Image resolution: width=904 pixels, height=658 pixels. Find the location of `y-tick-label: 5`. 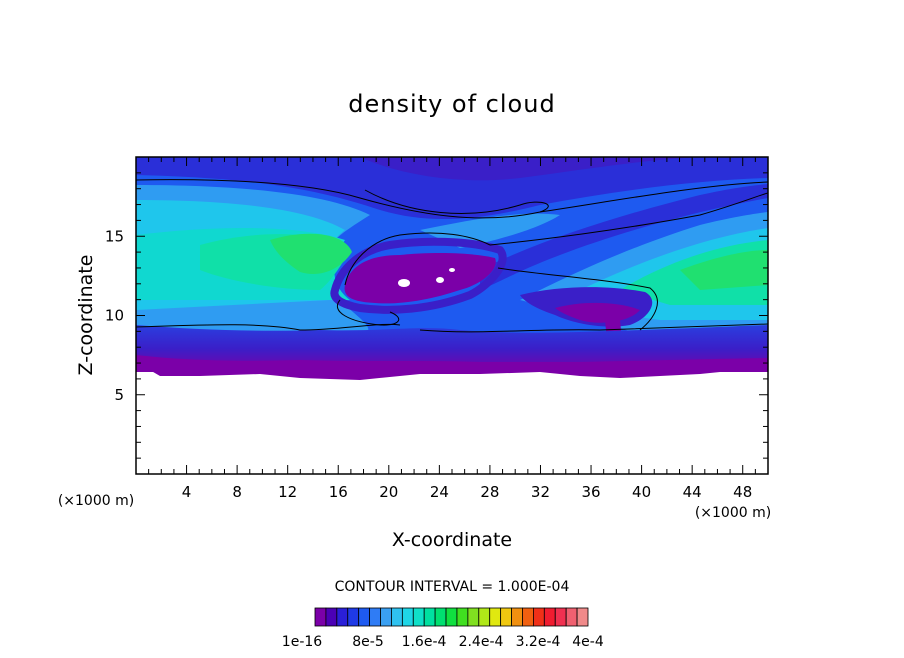

y-tick-label: 5 is located at coordinates (119, 395).